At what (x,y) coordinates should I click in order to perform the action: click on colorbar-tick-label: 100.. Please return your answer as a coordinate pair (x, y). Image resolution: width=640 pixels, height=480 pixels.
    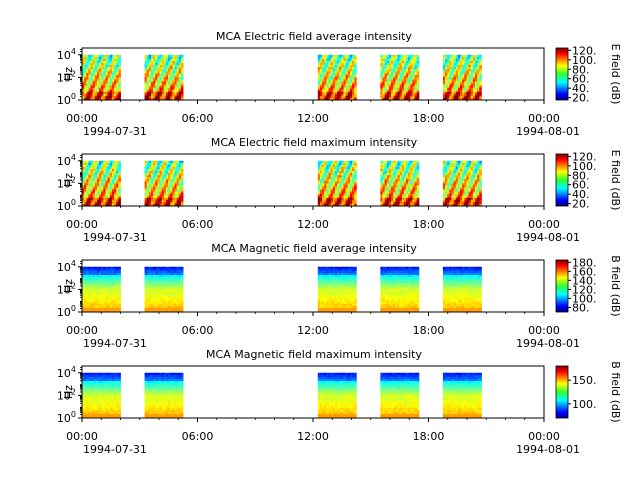
    Looking at the image, I should click on (584, 166).